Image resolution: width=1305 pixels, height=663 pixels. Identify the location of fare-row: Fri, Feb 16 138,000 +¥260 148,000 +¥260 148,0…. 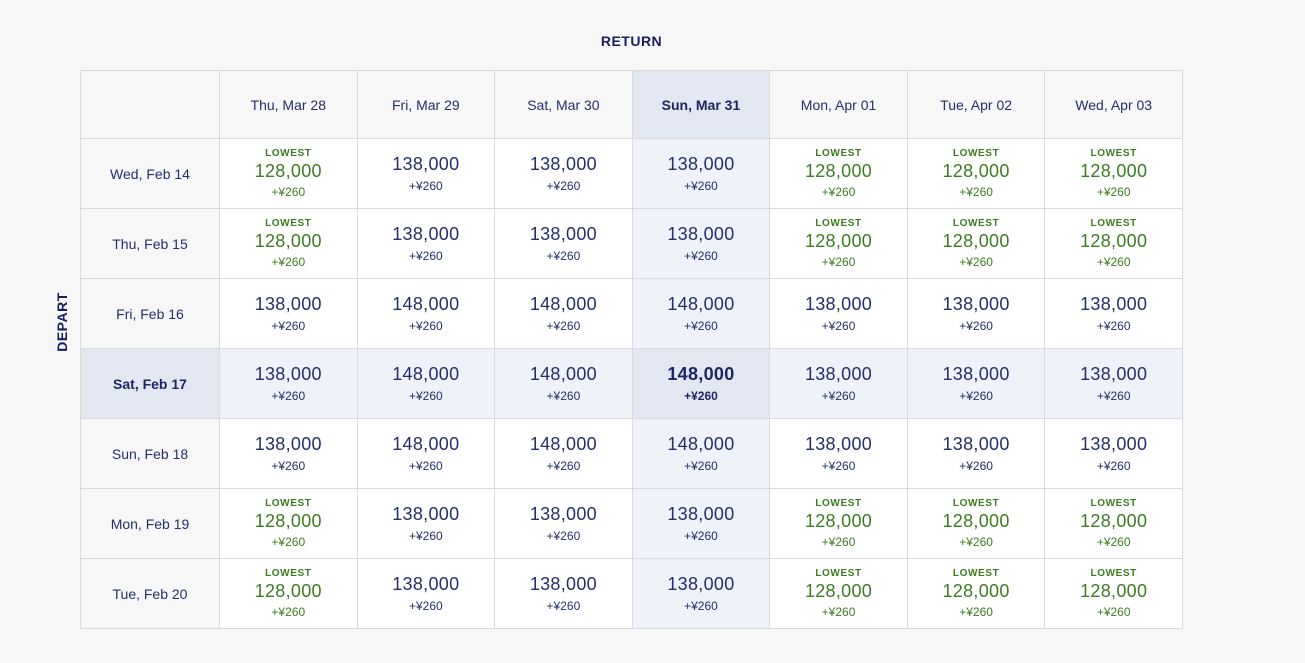
(631, 313).